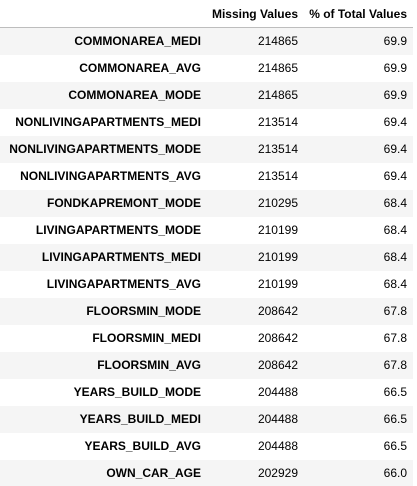  I want to click on table-row: YEARS_BUILD_AVG 204488 66.5, so click(206, 446).